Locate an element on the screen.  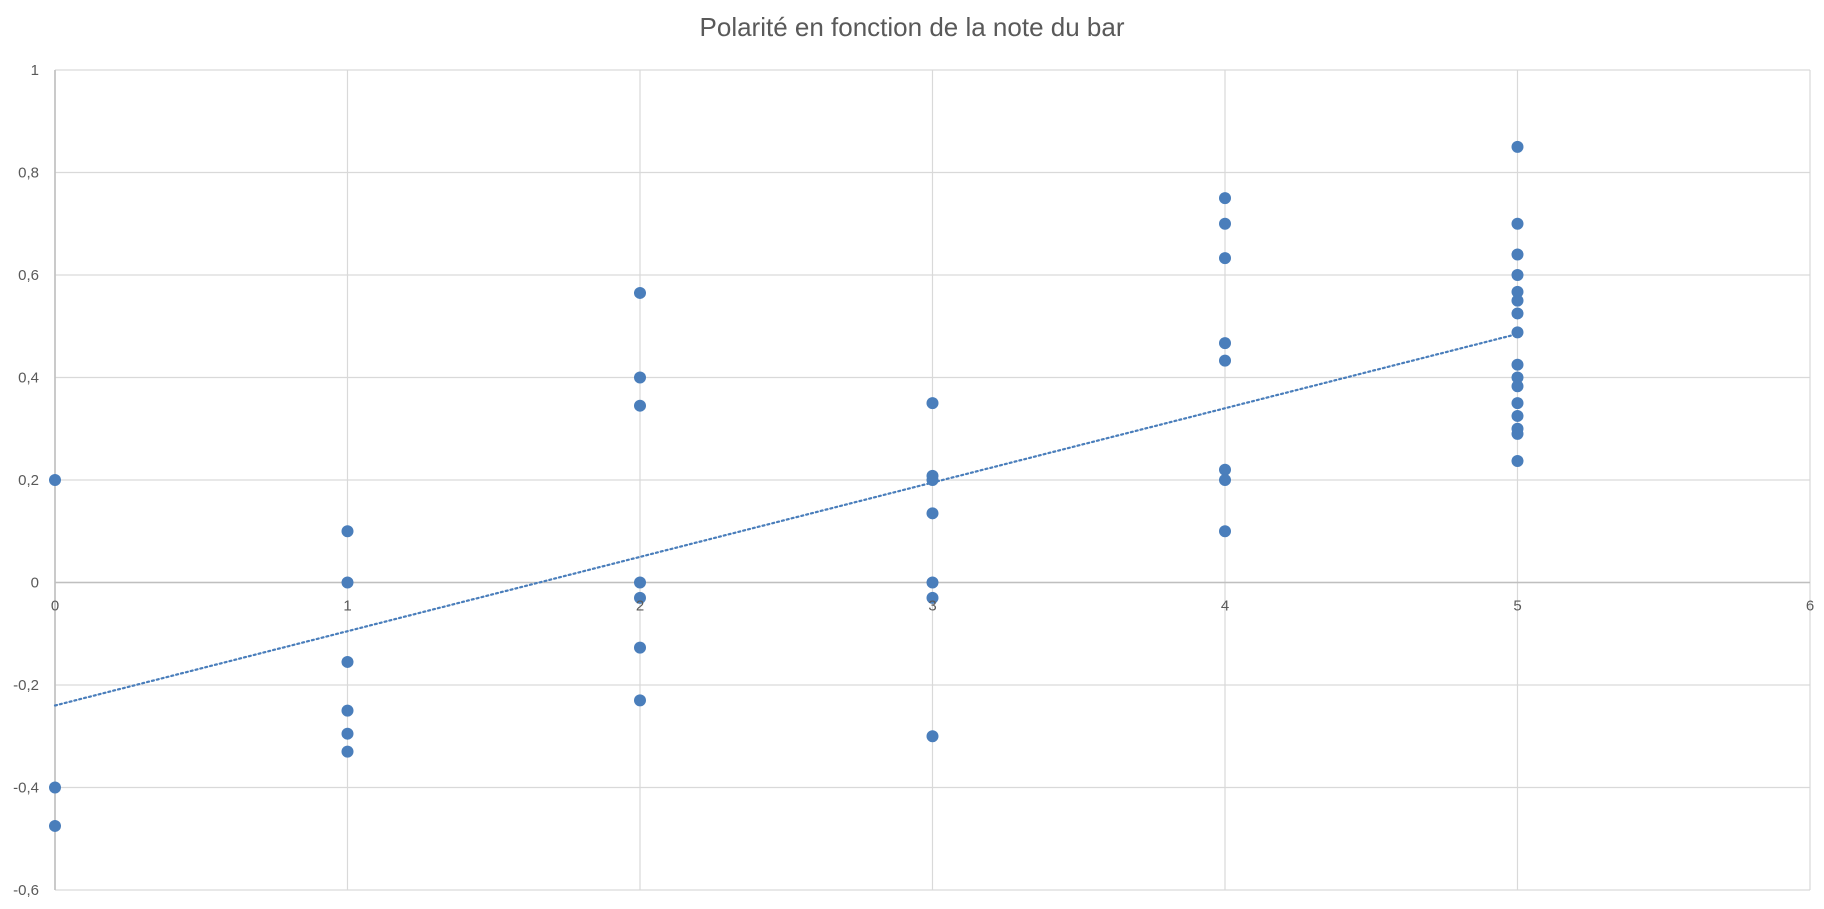
x-tick-label: 5 is located at coordinates (1517, 606).